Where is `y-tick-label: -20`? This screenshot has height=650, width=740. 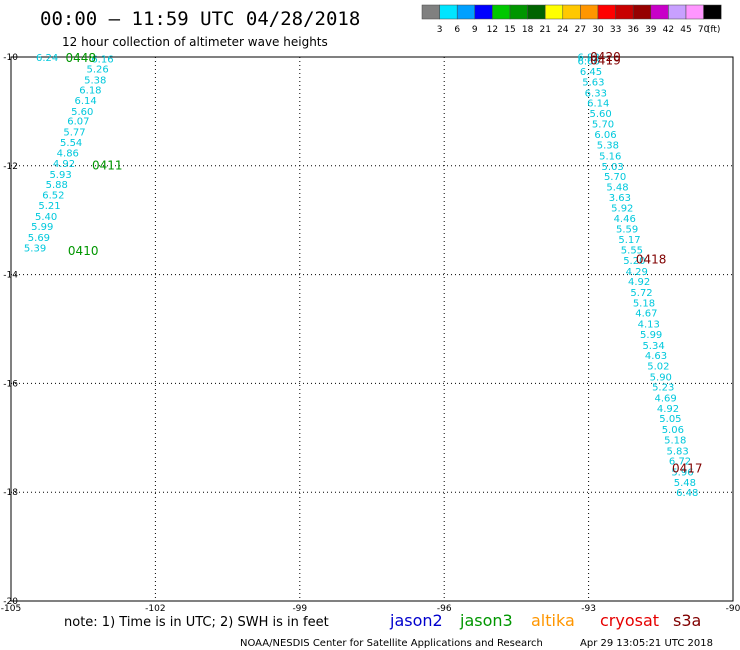 y-tick-label: -20 is located at coordinates (10, 602).